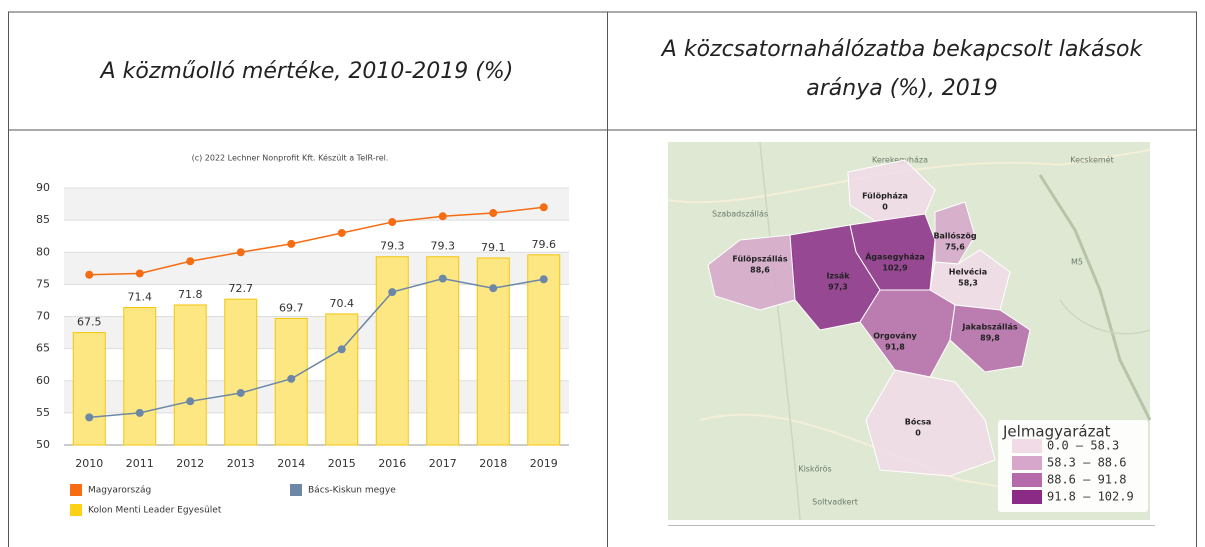 This screenshot has height=547, width=1205. I want to click on header-cell: A közműolló mértéke, 2010-2019 (%), so click(306, 71).